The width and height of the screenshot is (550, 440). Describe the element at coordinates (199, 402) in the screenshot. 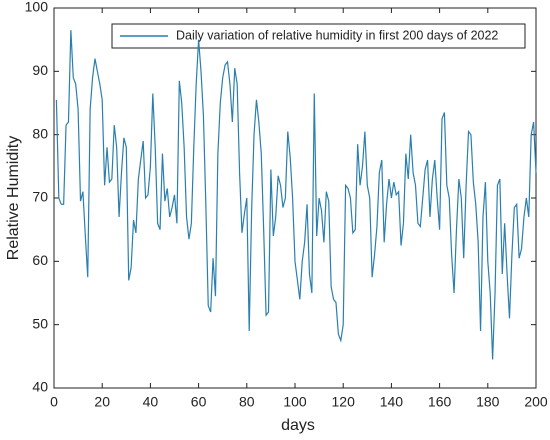

I see `x-tick-label: 60` at that location.